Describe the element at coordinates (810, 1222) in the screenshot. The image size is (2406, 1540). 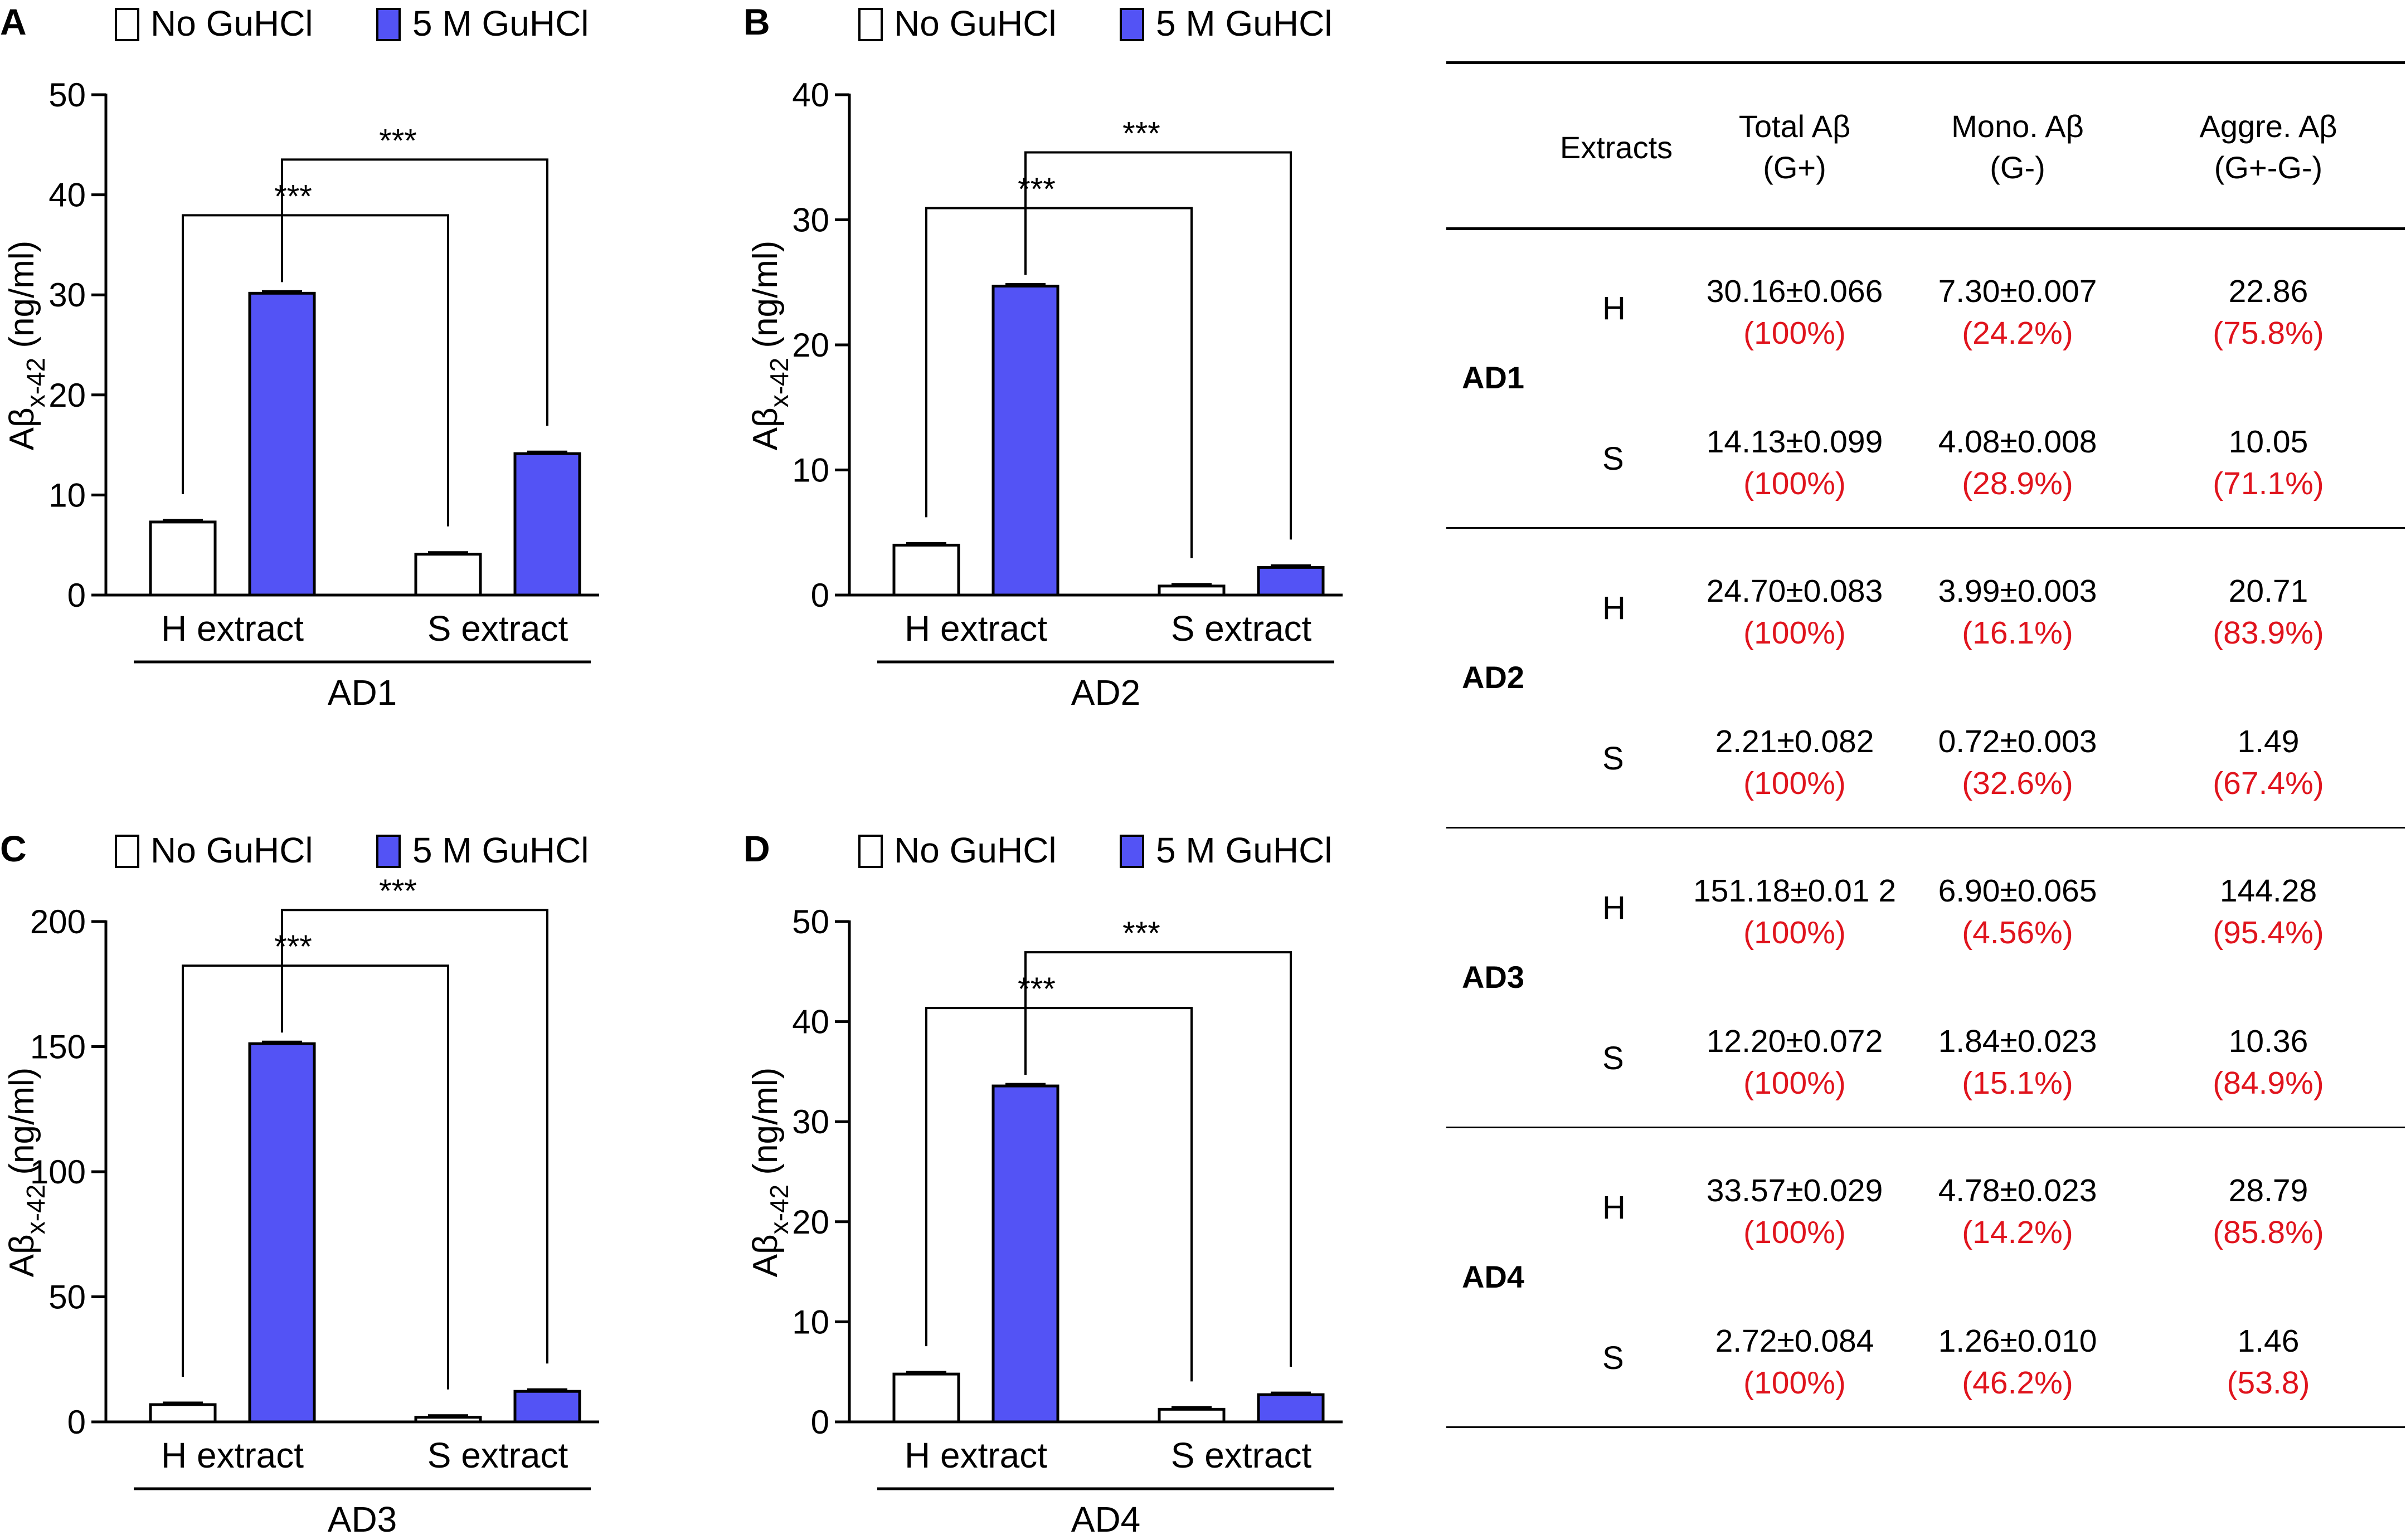
I see `y-tick-label: 20` at that location.